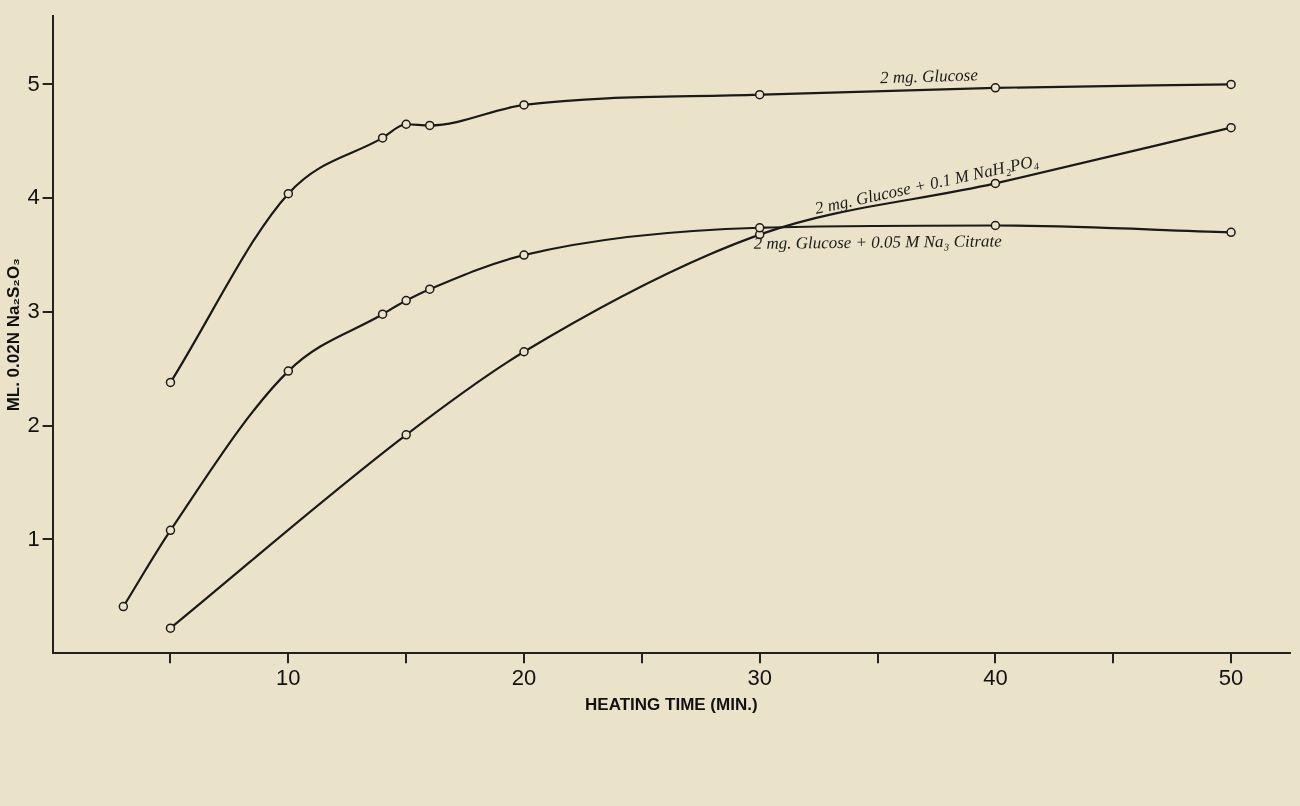  What do you see at coordinates (33, 83) in the screenshot?
I see `y-tick-label: 5` at bounding box center [33, 83].